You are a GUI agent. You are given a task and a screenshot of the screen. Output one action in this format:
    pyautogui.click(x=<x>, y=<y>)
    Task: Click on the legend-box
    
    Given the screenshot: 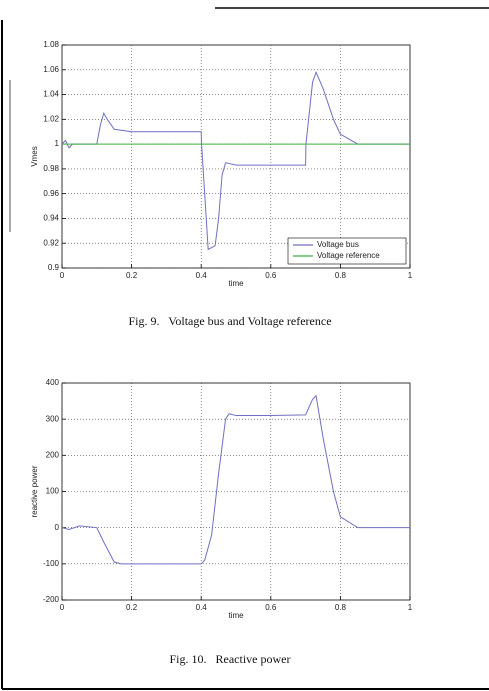 What is the action you would take?
    pyautogui.click(x=347, y=251)
    